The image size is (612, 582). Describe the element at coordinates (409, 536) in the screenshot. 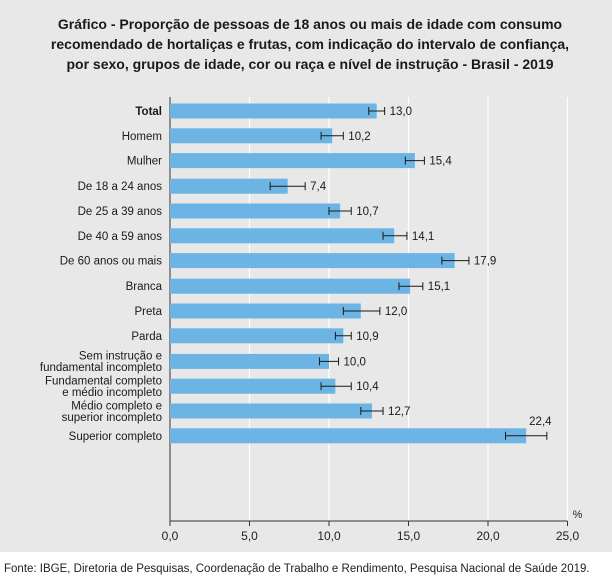

I see `x-tick-label: 15,0` at that location.